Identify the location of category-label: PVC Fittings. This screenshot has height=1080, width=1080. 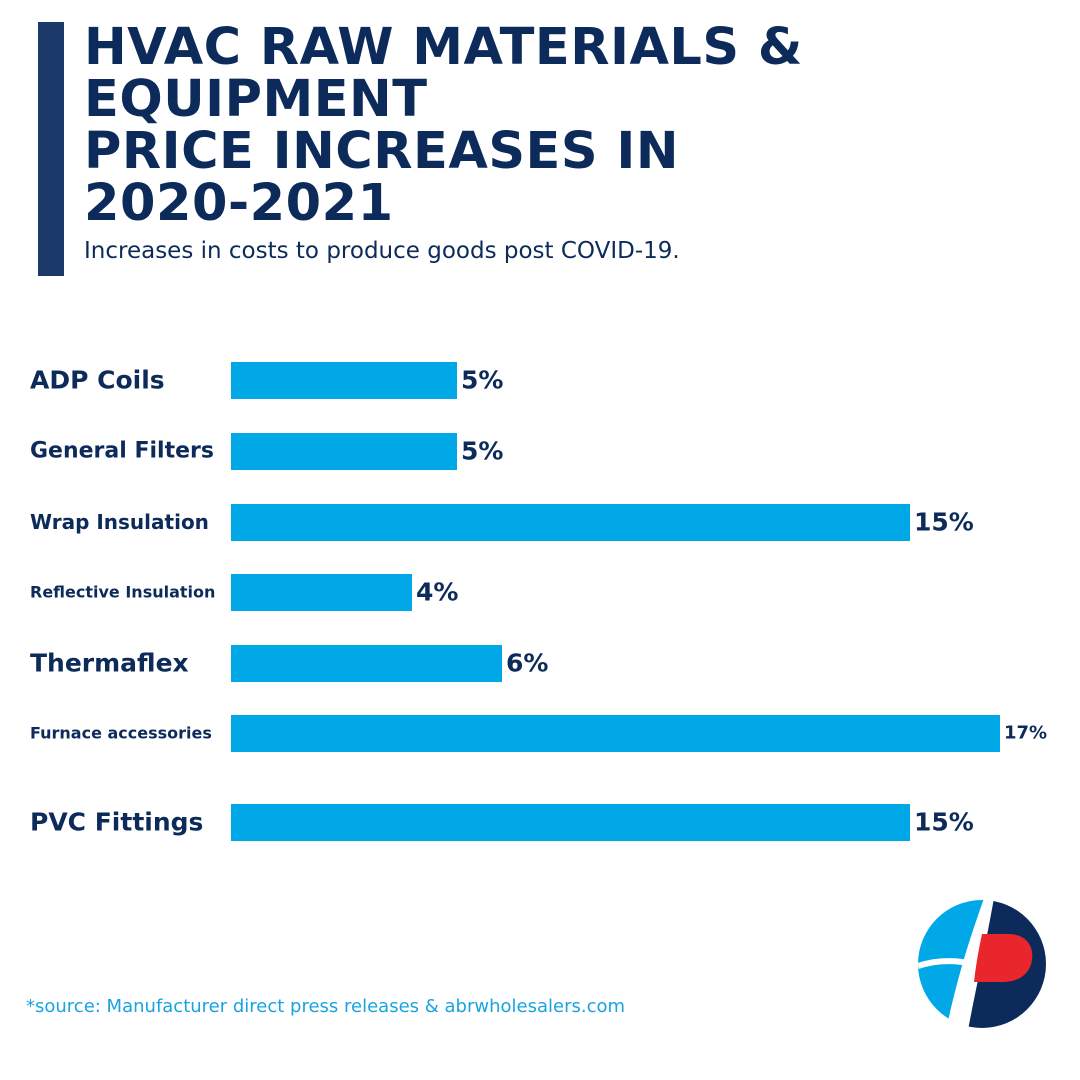
(117, 822).